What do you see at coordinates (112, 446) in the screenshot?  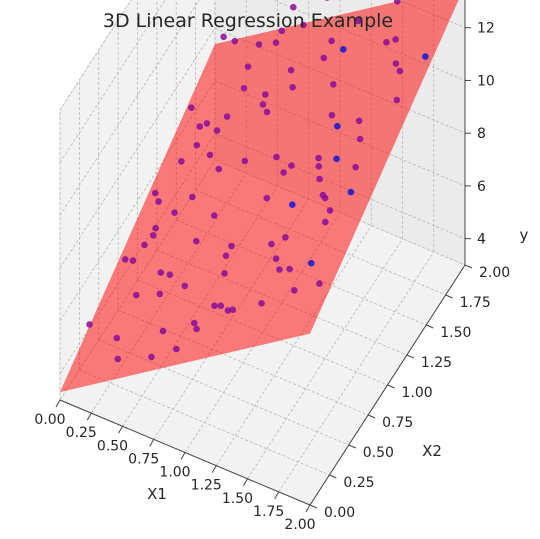 I see `x1-tick-label: 0.50` at bounding box center [112, 446].